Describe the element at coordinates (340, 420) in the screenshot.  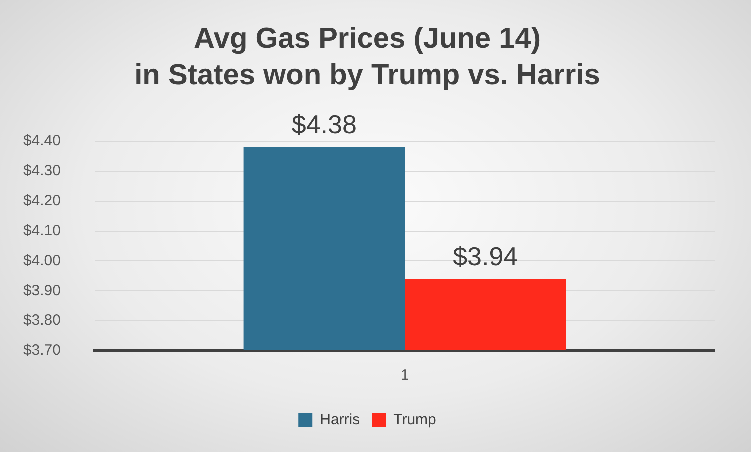
I see `legend-label: Harris` at that location.